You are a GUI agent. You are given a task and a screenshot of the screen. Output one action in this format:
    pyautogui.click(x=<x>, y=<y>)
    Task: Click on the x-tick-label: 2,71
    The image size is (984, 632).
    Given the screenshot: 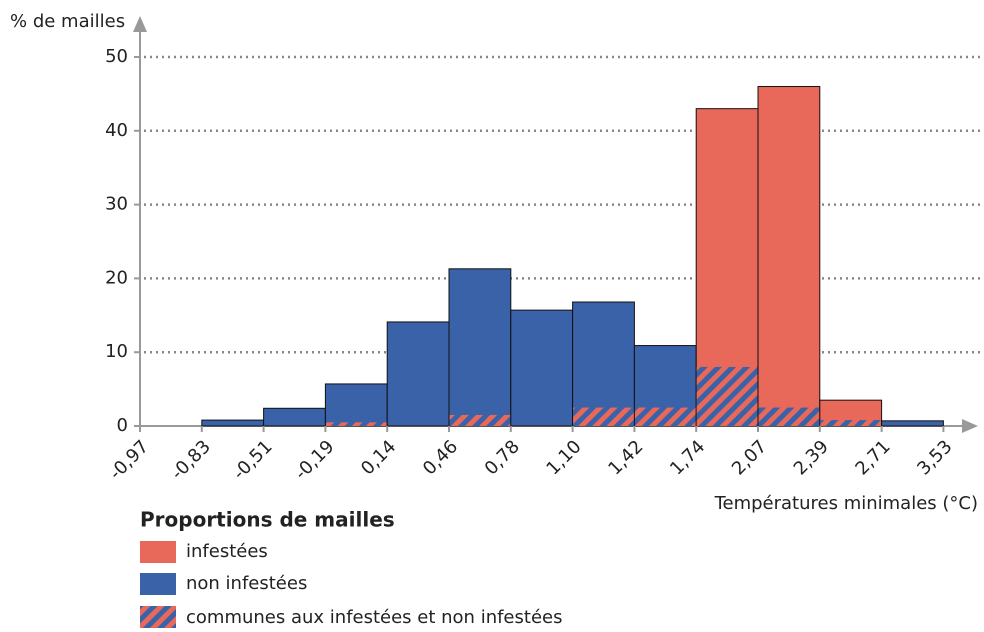 What is the action you would take?
    pyautogui.click(x=872, y=457)
    